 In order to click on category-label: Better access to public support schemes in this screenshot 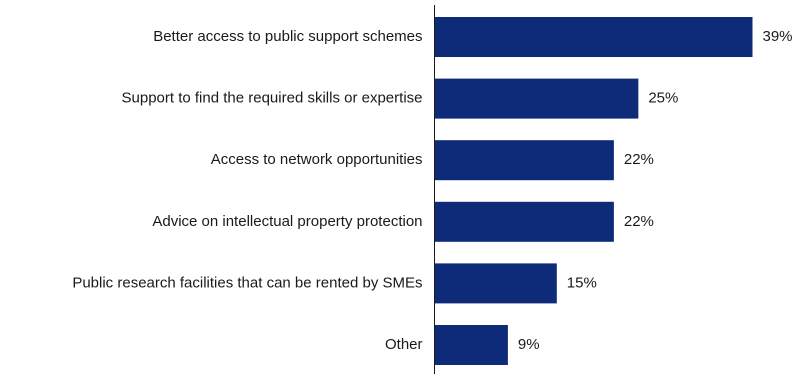, I will do `click(287, 36)`.